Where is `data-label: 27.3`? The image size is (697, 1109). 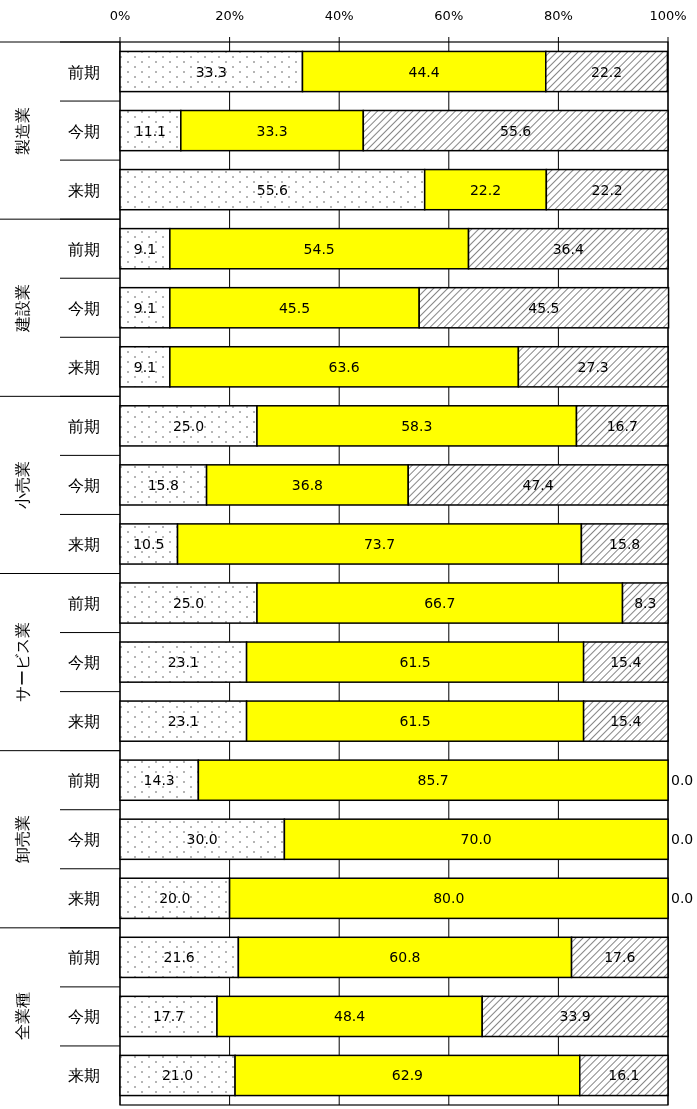 data-label: 27.3 is located at coordinates (593, 366).